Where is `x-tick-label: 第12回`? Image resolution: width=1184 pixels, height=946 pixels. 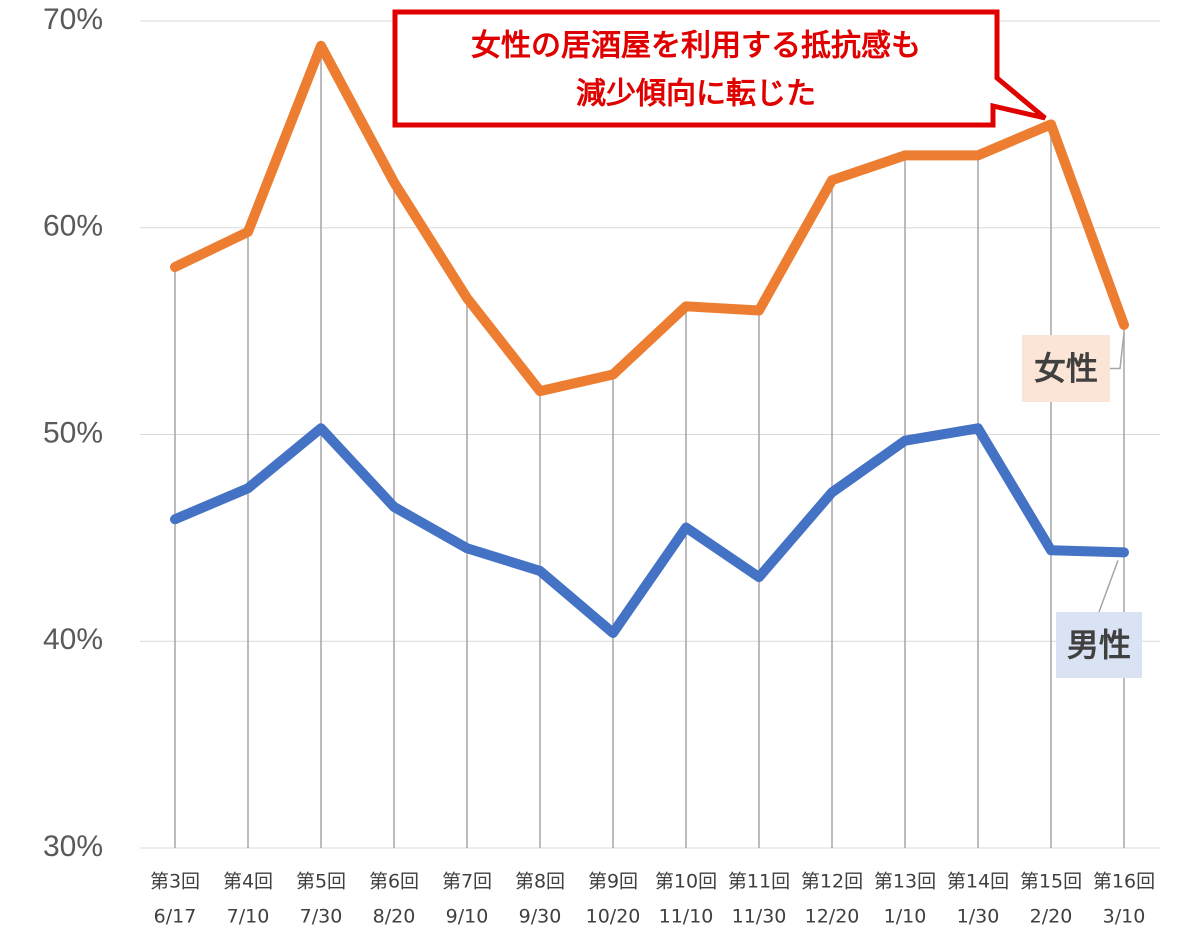 x-tick-label: 第12回 is located at coordinates (832, 882).